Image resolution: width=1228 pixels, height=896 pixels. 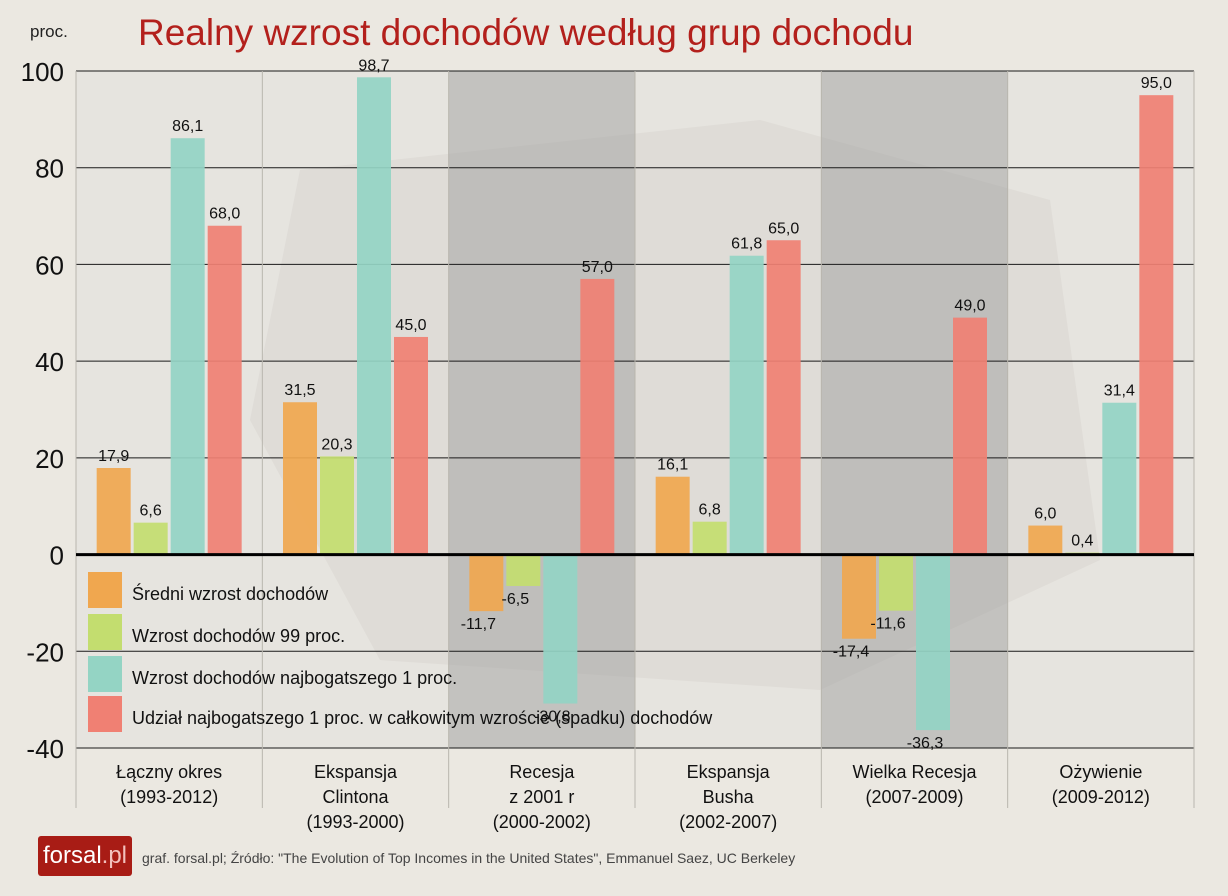 What do you see at coordinates (1156, 83) in the screenshot?
I see `bar-value-label: 95,0` at bounding box center [1156, 83].